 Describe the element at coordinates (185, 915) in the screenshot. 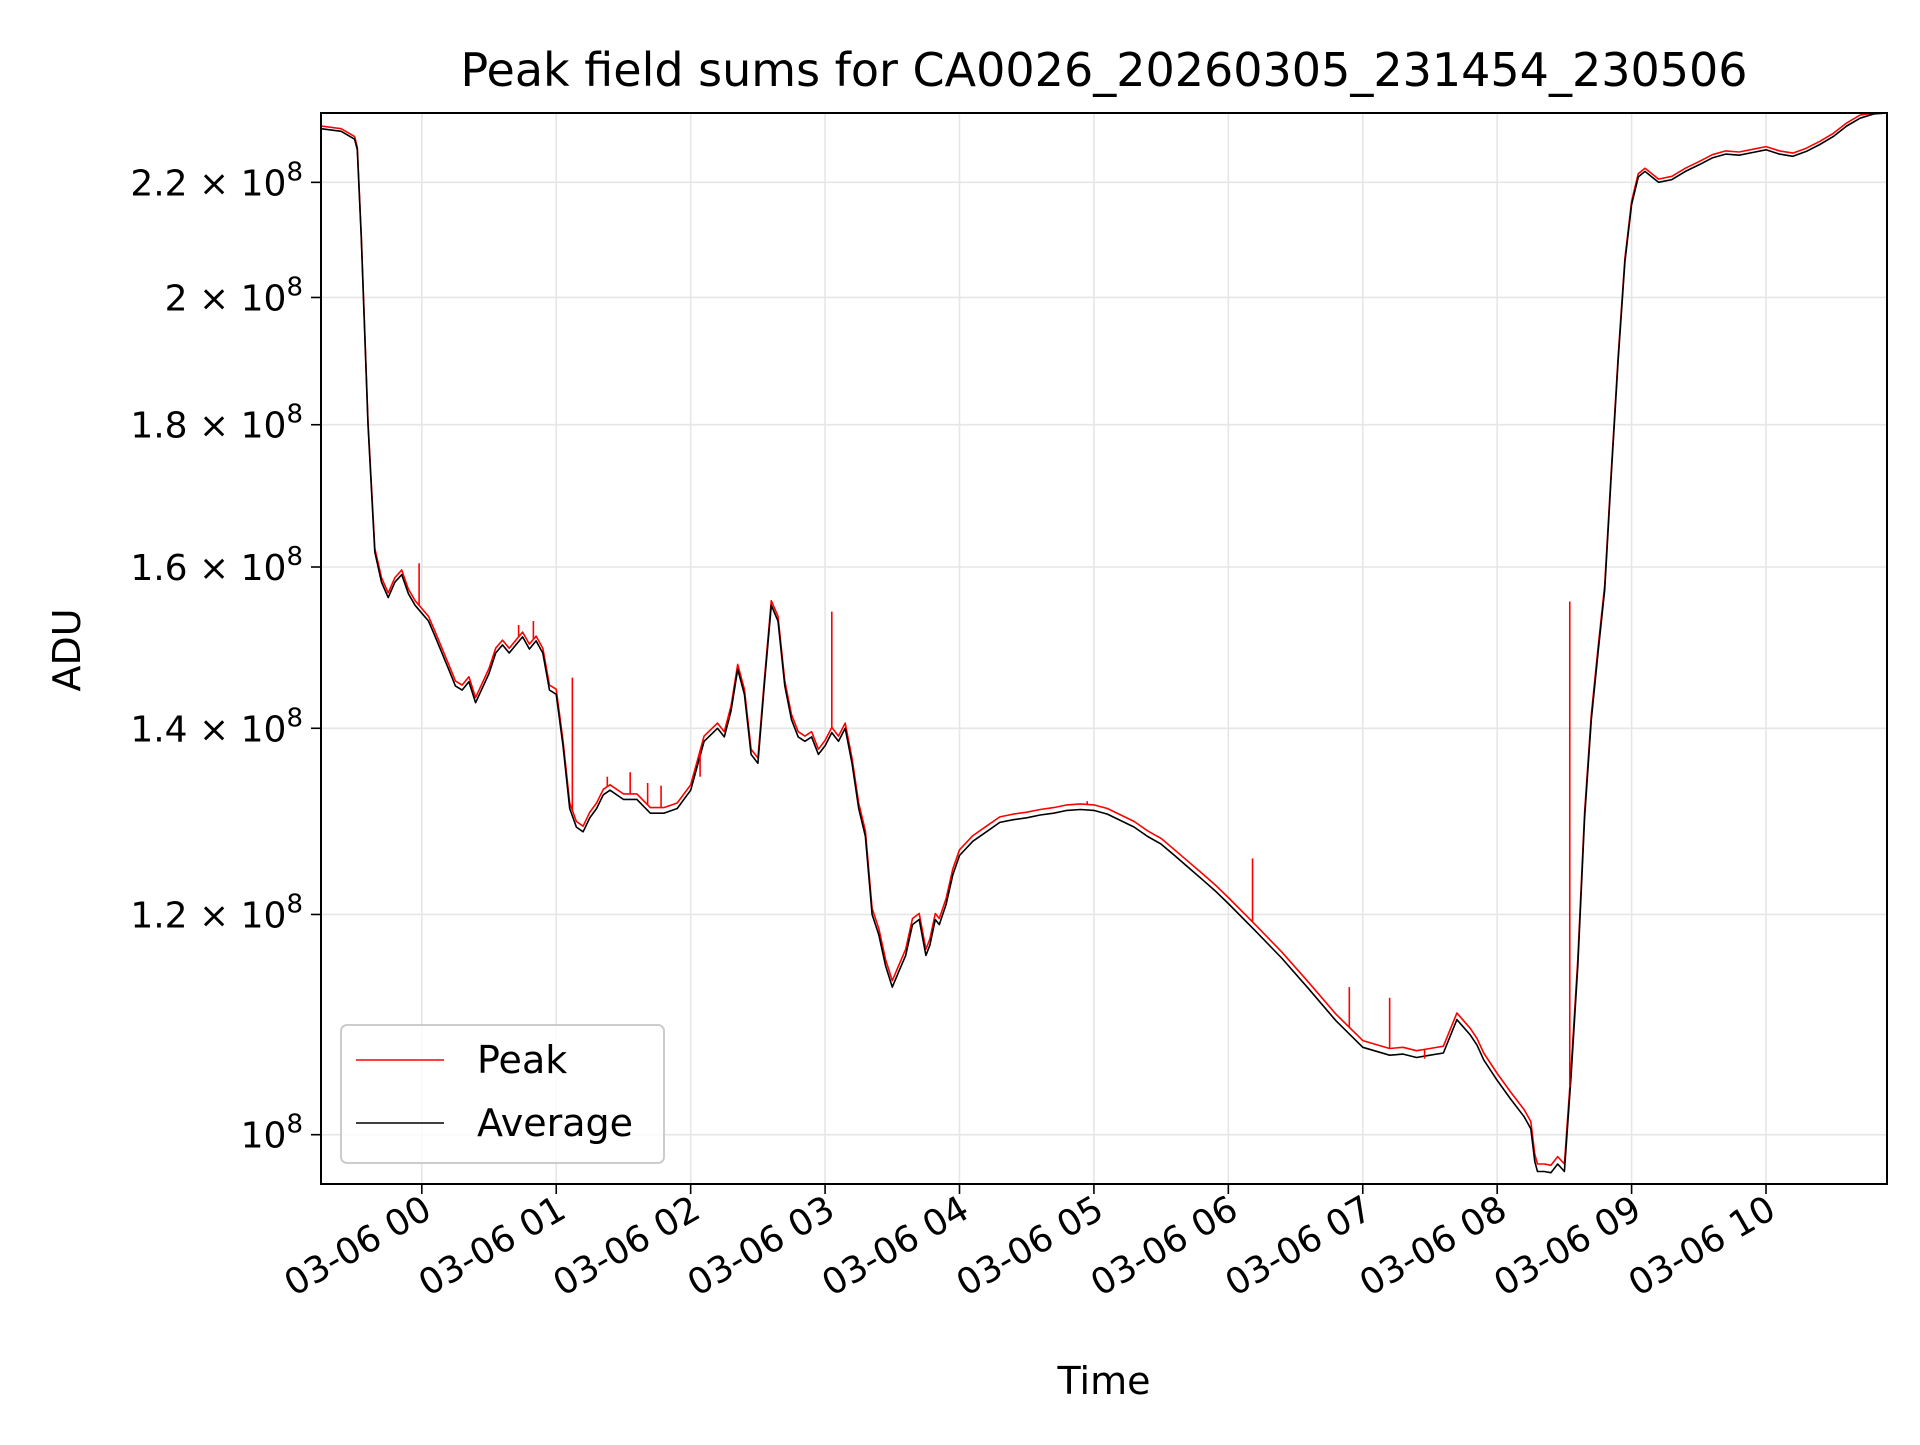

I see `y-tick-coefficient: 1.2 ×` at that location.